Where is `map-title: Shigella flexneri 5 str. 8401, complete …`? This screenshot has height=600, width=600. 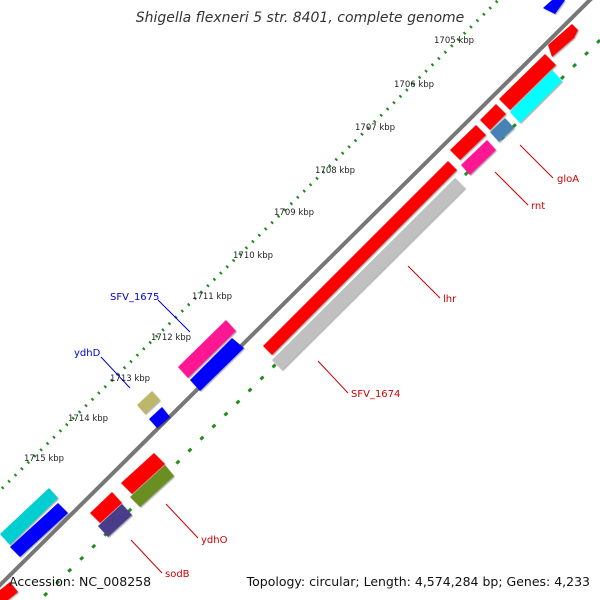
map-title: Shigella flexneri 5 str. 8401, complete … is located at coordinates (300, 18).